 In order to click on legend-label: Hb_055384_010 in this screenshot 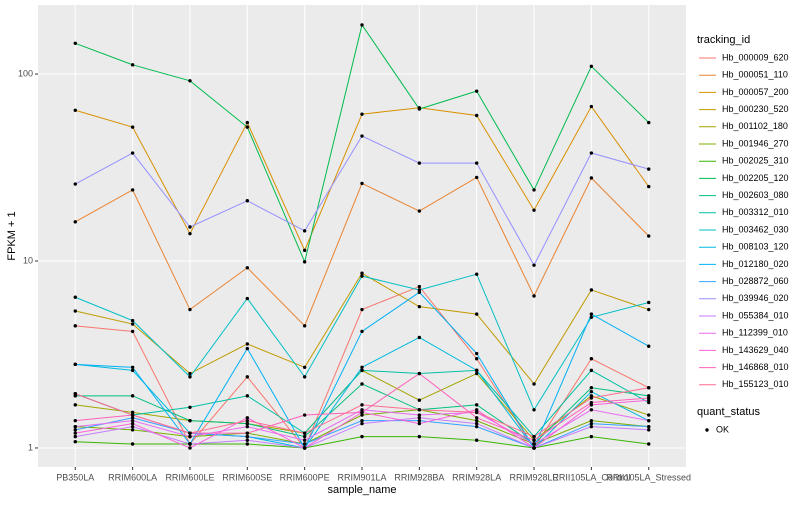, I will do `click(755, 315)`.